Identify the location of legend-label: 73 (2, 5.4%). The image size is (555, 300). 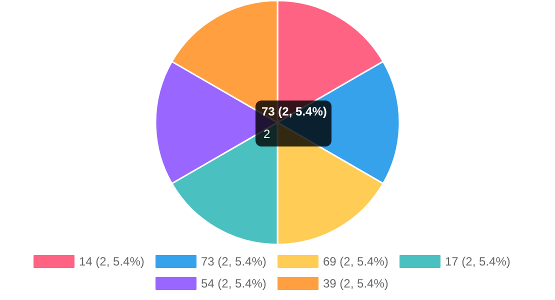
(233, 261).